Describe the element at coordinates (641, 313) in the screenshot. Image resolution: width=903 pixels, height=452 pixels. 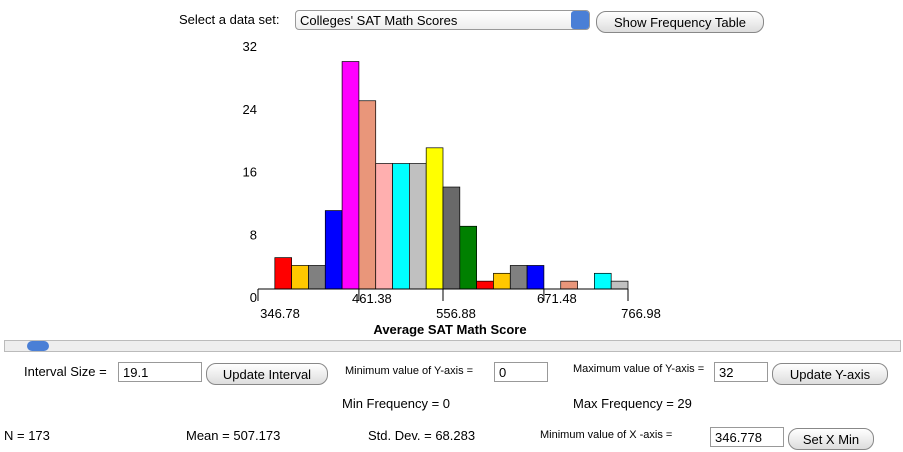
I see `x-tick-label: 766.98` at that location.